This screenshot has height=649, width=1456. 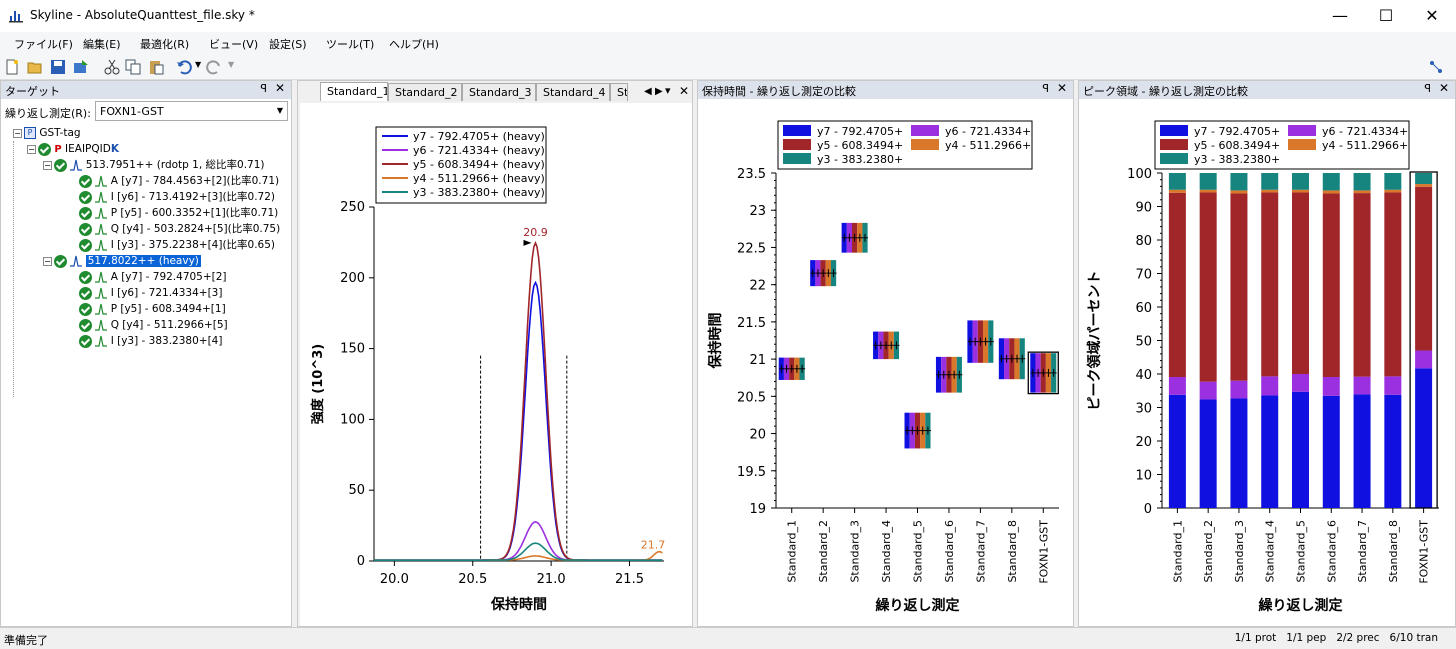 What do you see at coordinates (354, 91) in the screenshot?
I see `tab-replicate: Standard_1` at bounding box center [354, 91].